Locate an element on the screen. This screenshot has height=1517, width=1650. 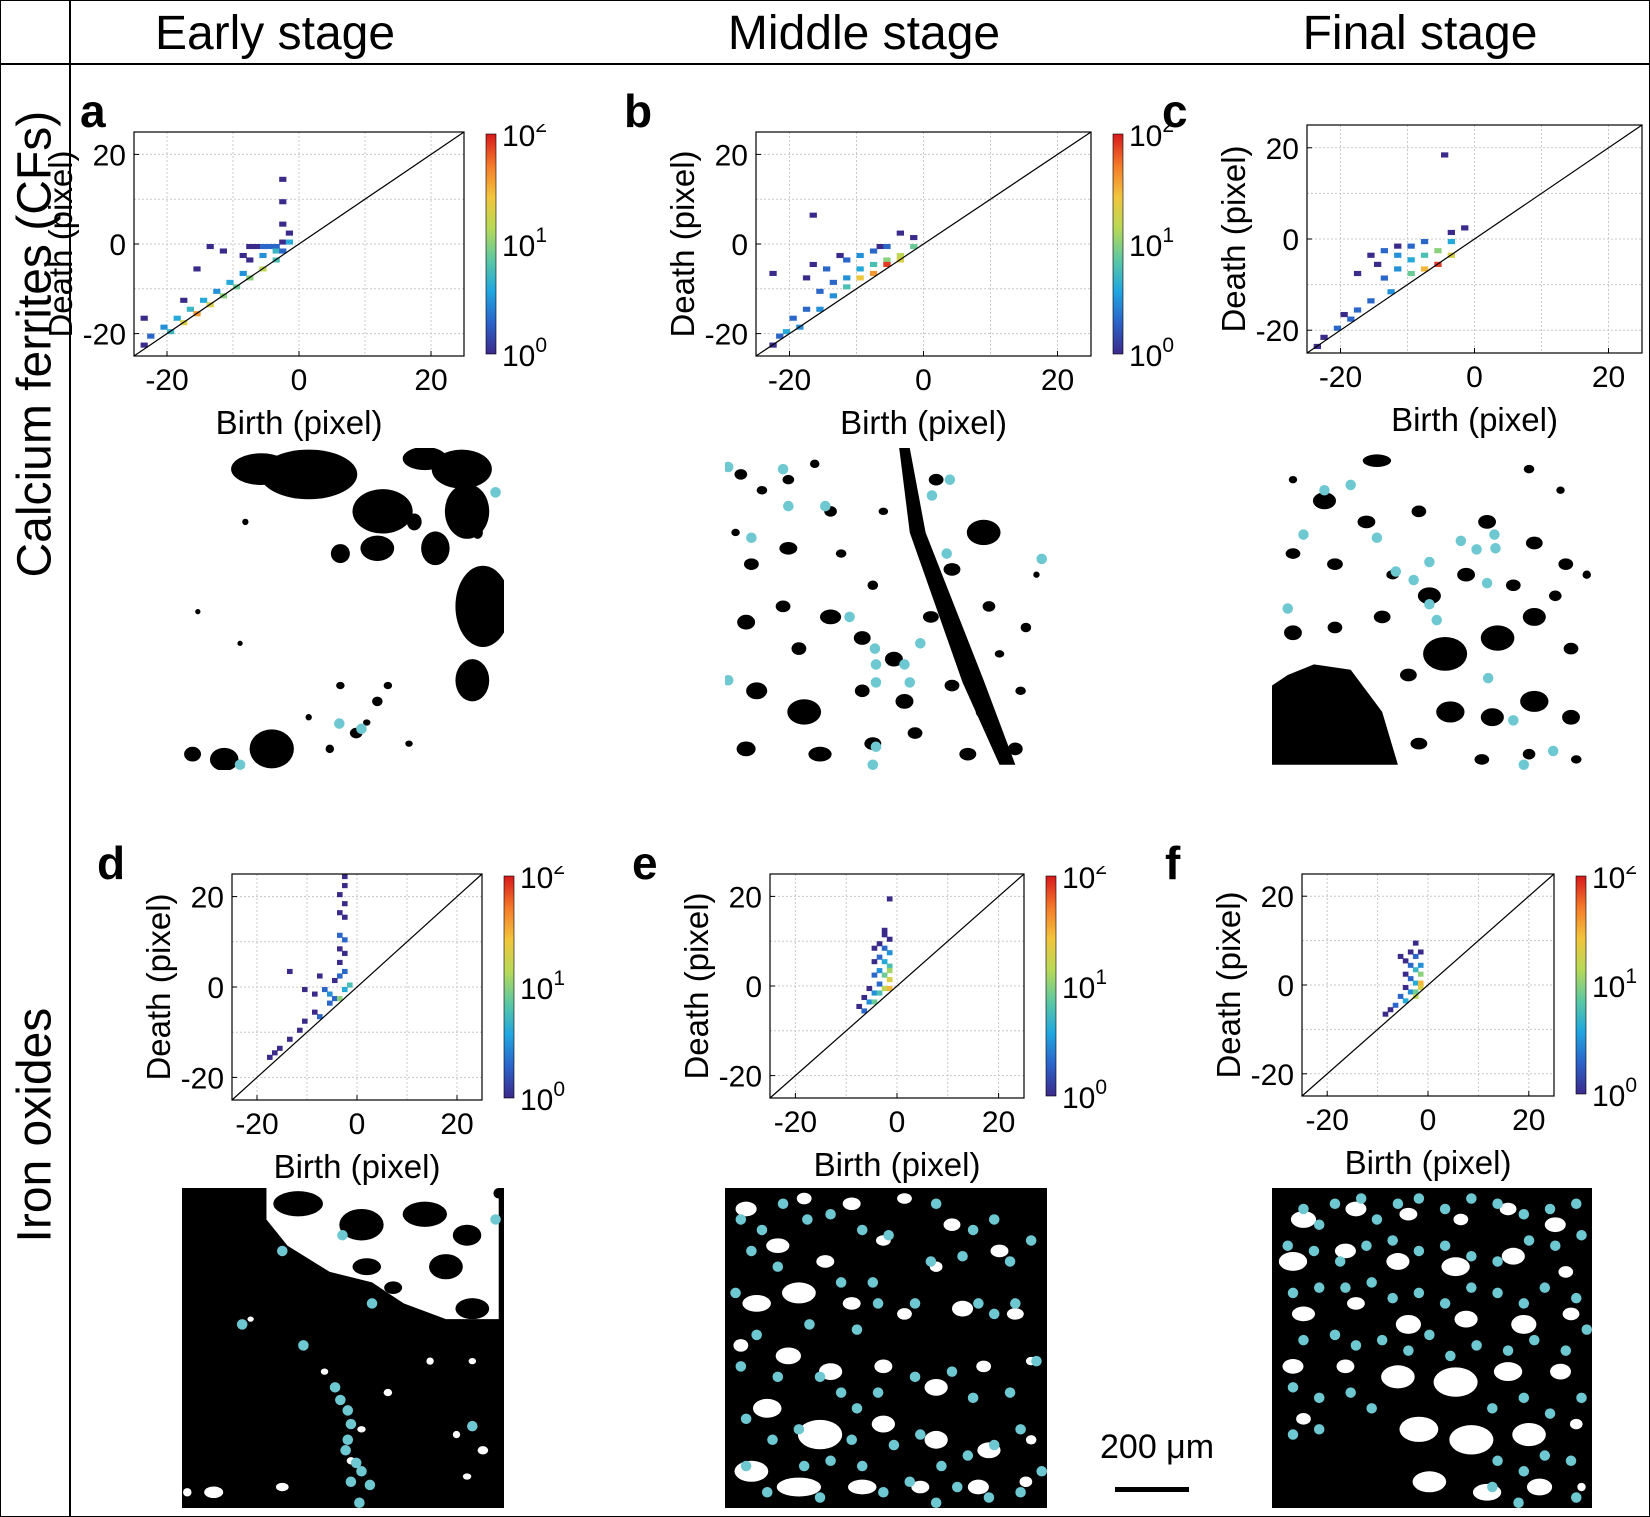
colorbar-label: 102 is located at coordinates (524, 138).